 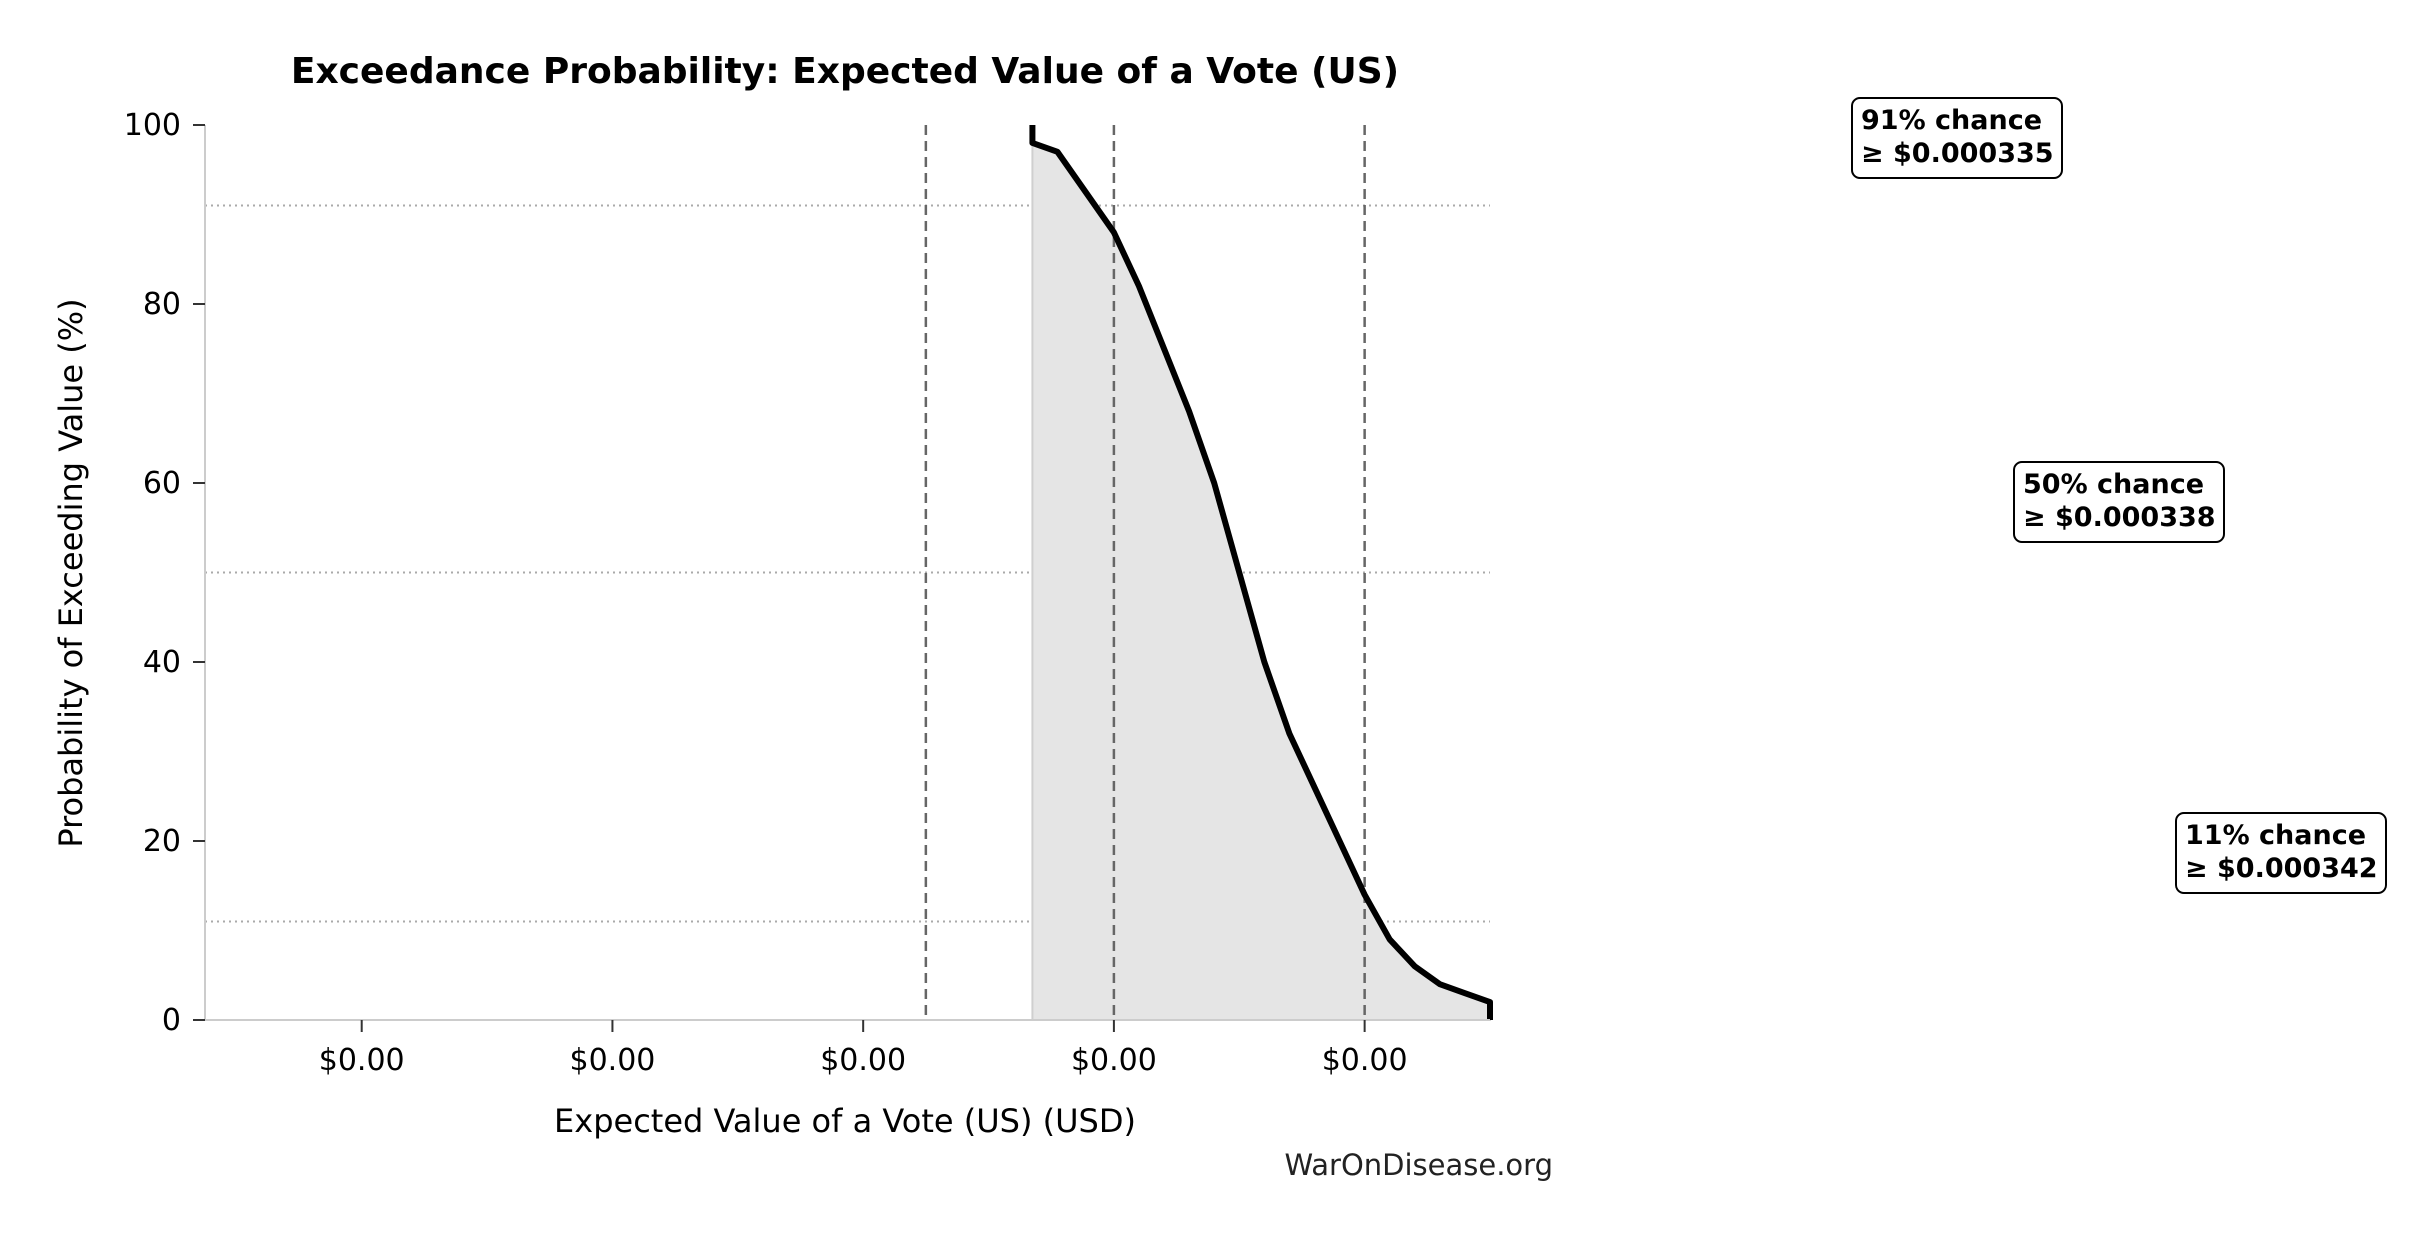 What do you see at coordinates (162, 662) in the screenshot?
I see `y-tick-label: 40` at bounding box center [162, 662].